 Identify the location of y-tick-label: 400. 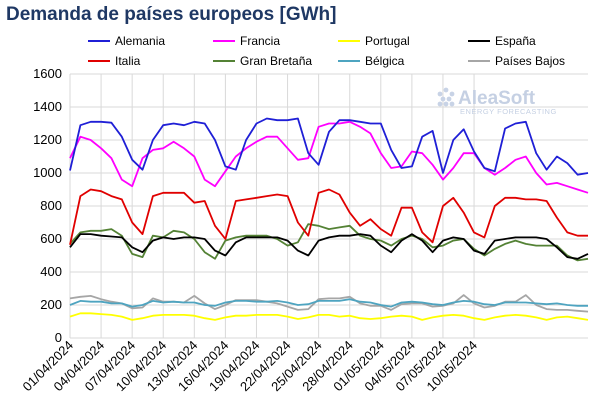
(51, 271).